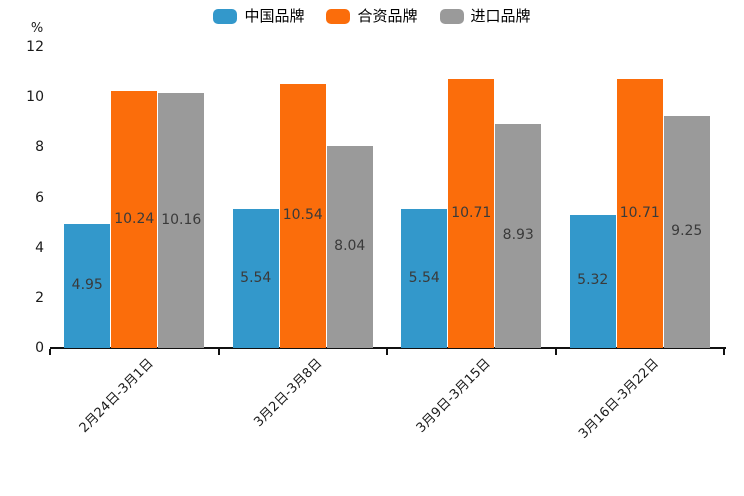  What do you see at coordinates (500, 16) in the screenshot?
I see `legend-label: 进口品牌` at bounding box center [500, 16].